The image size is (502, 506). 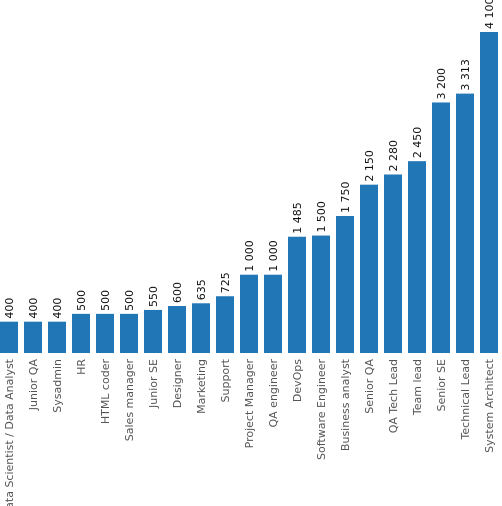 What do you see at coordinates (393, 156) in the screenshot?
I see `bar-value-label: 2 280` at bounding box center [393, 156].